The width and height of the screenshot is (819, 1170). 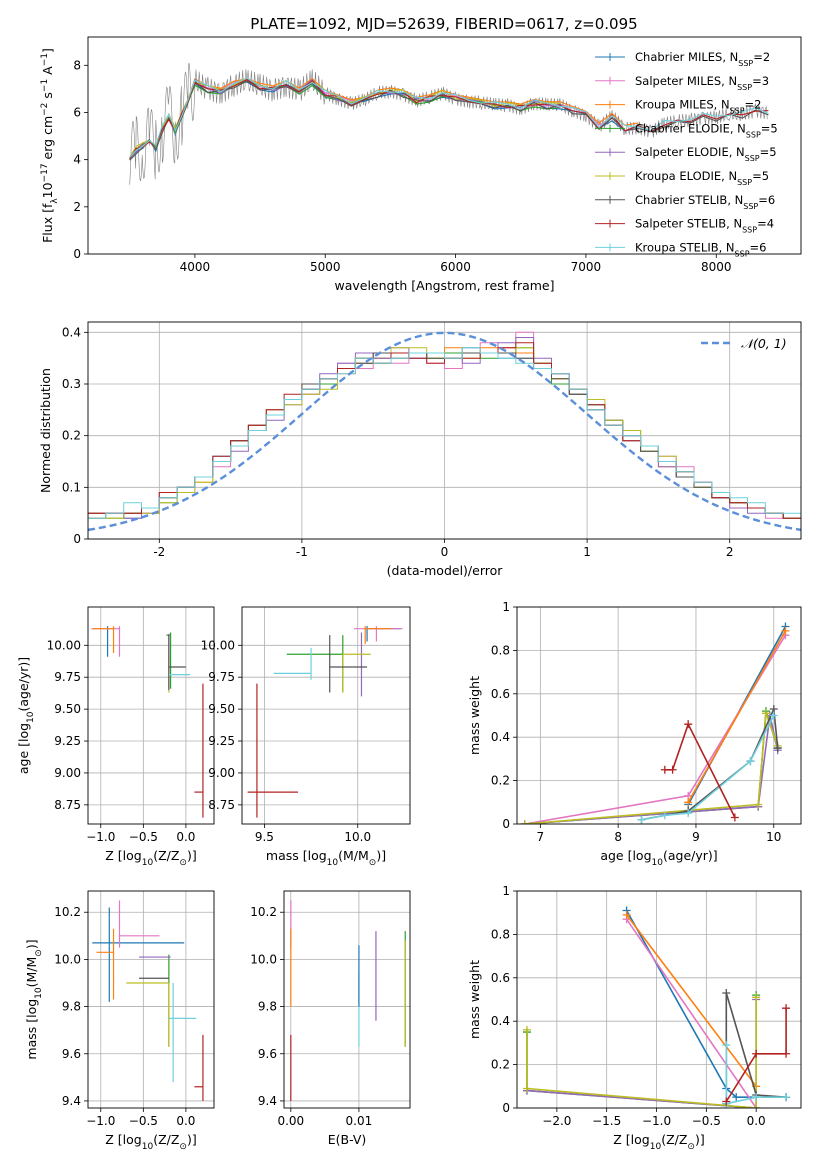 I want to click on y-tick-label: 9.4, so click(x=71, y=1101).